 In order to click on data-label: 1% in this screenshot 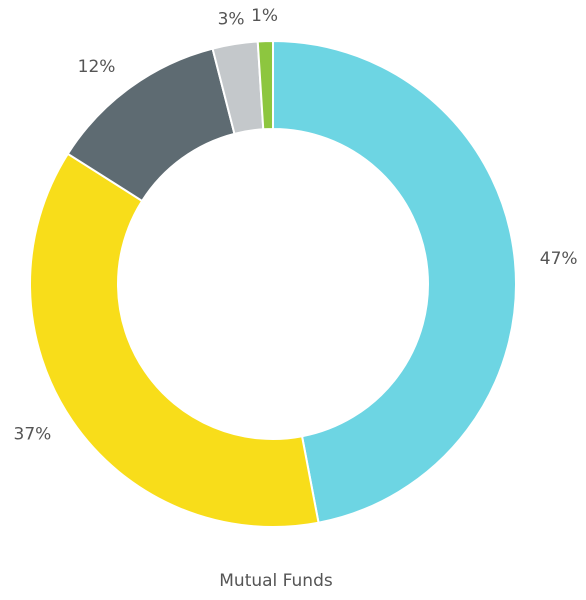, I will do `click(264, 16)`.